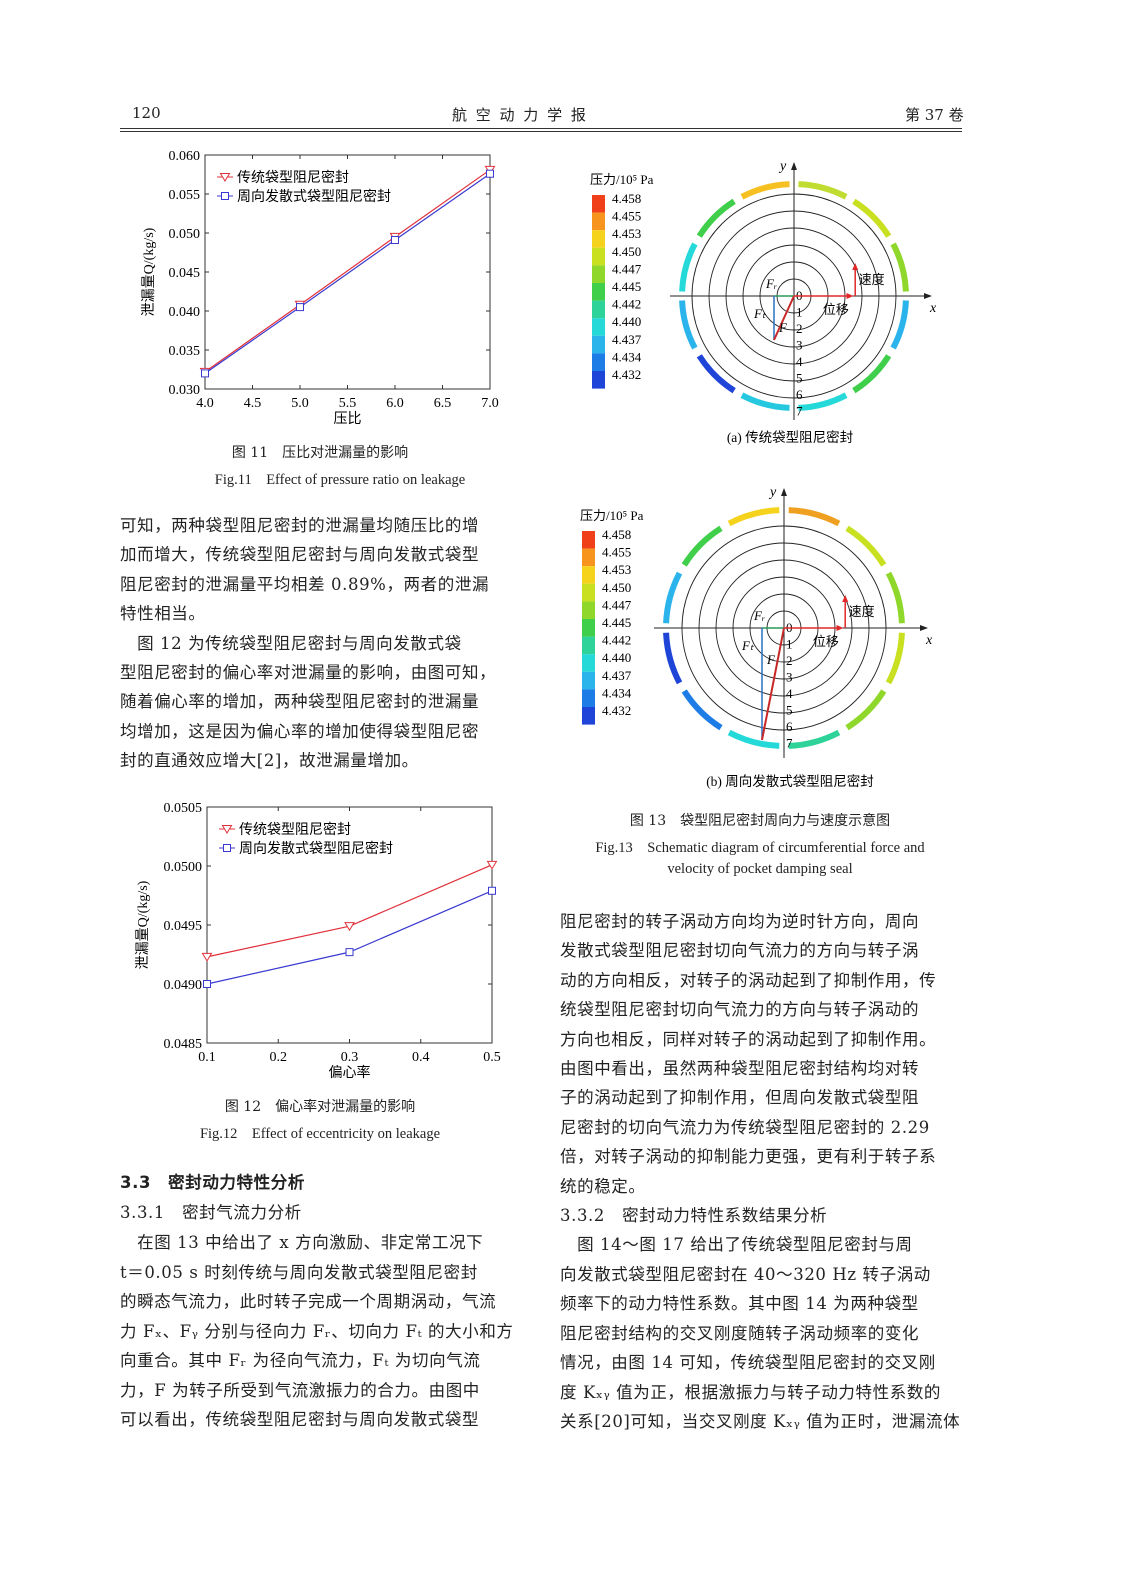  I want to click on page-number: 120, so click(146, 113).